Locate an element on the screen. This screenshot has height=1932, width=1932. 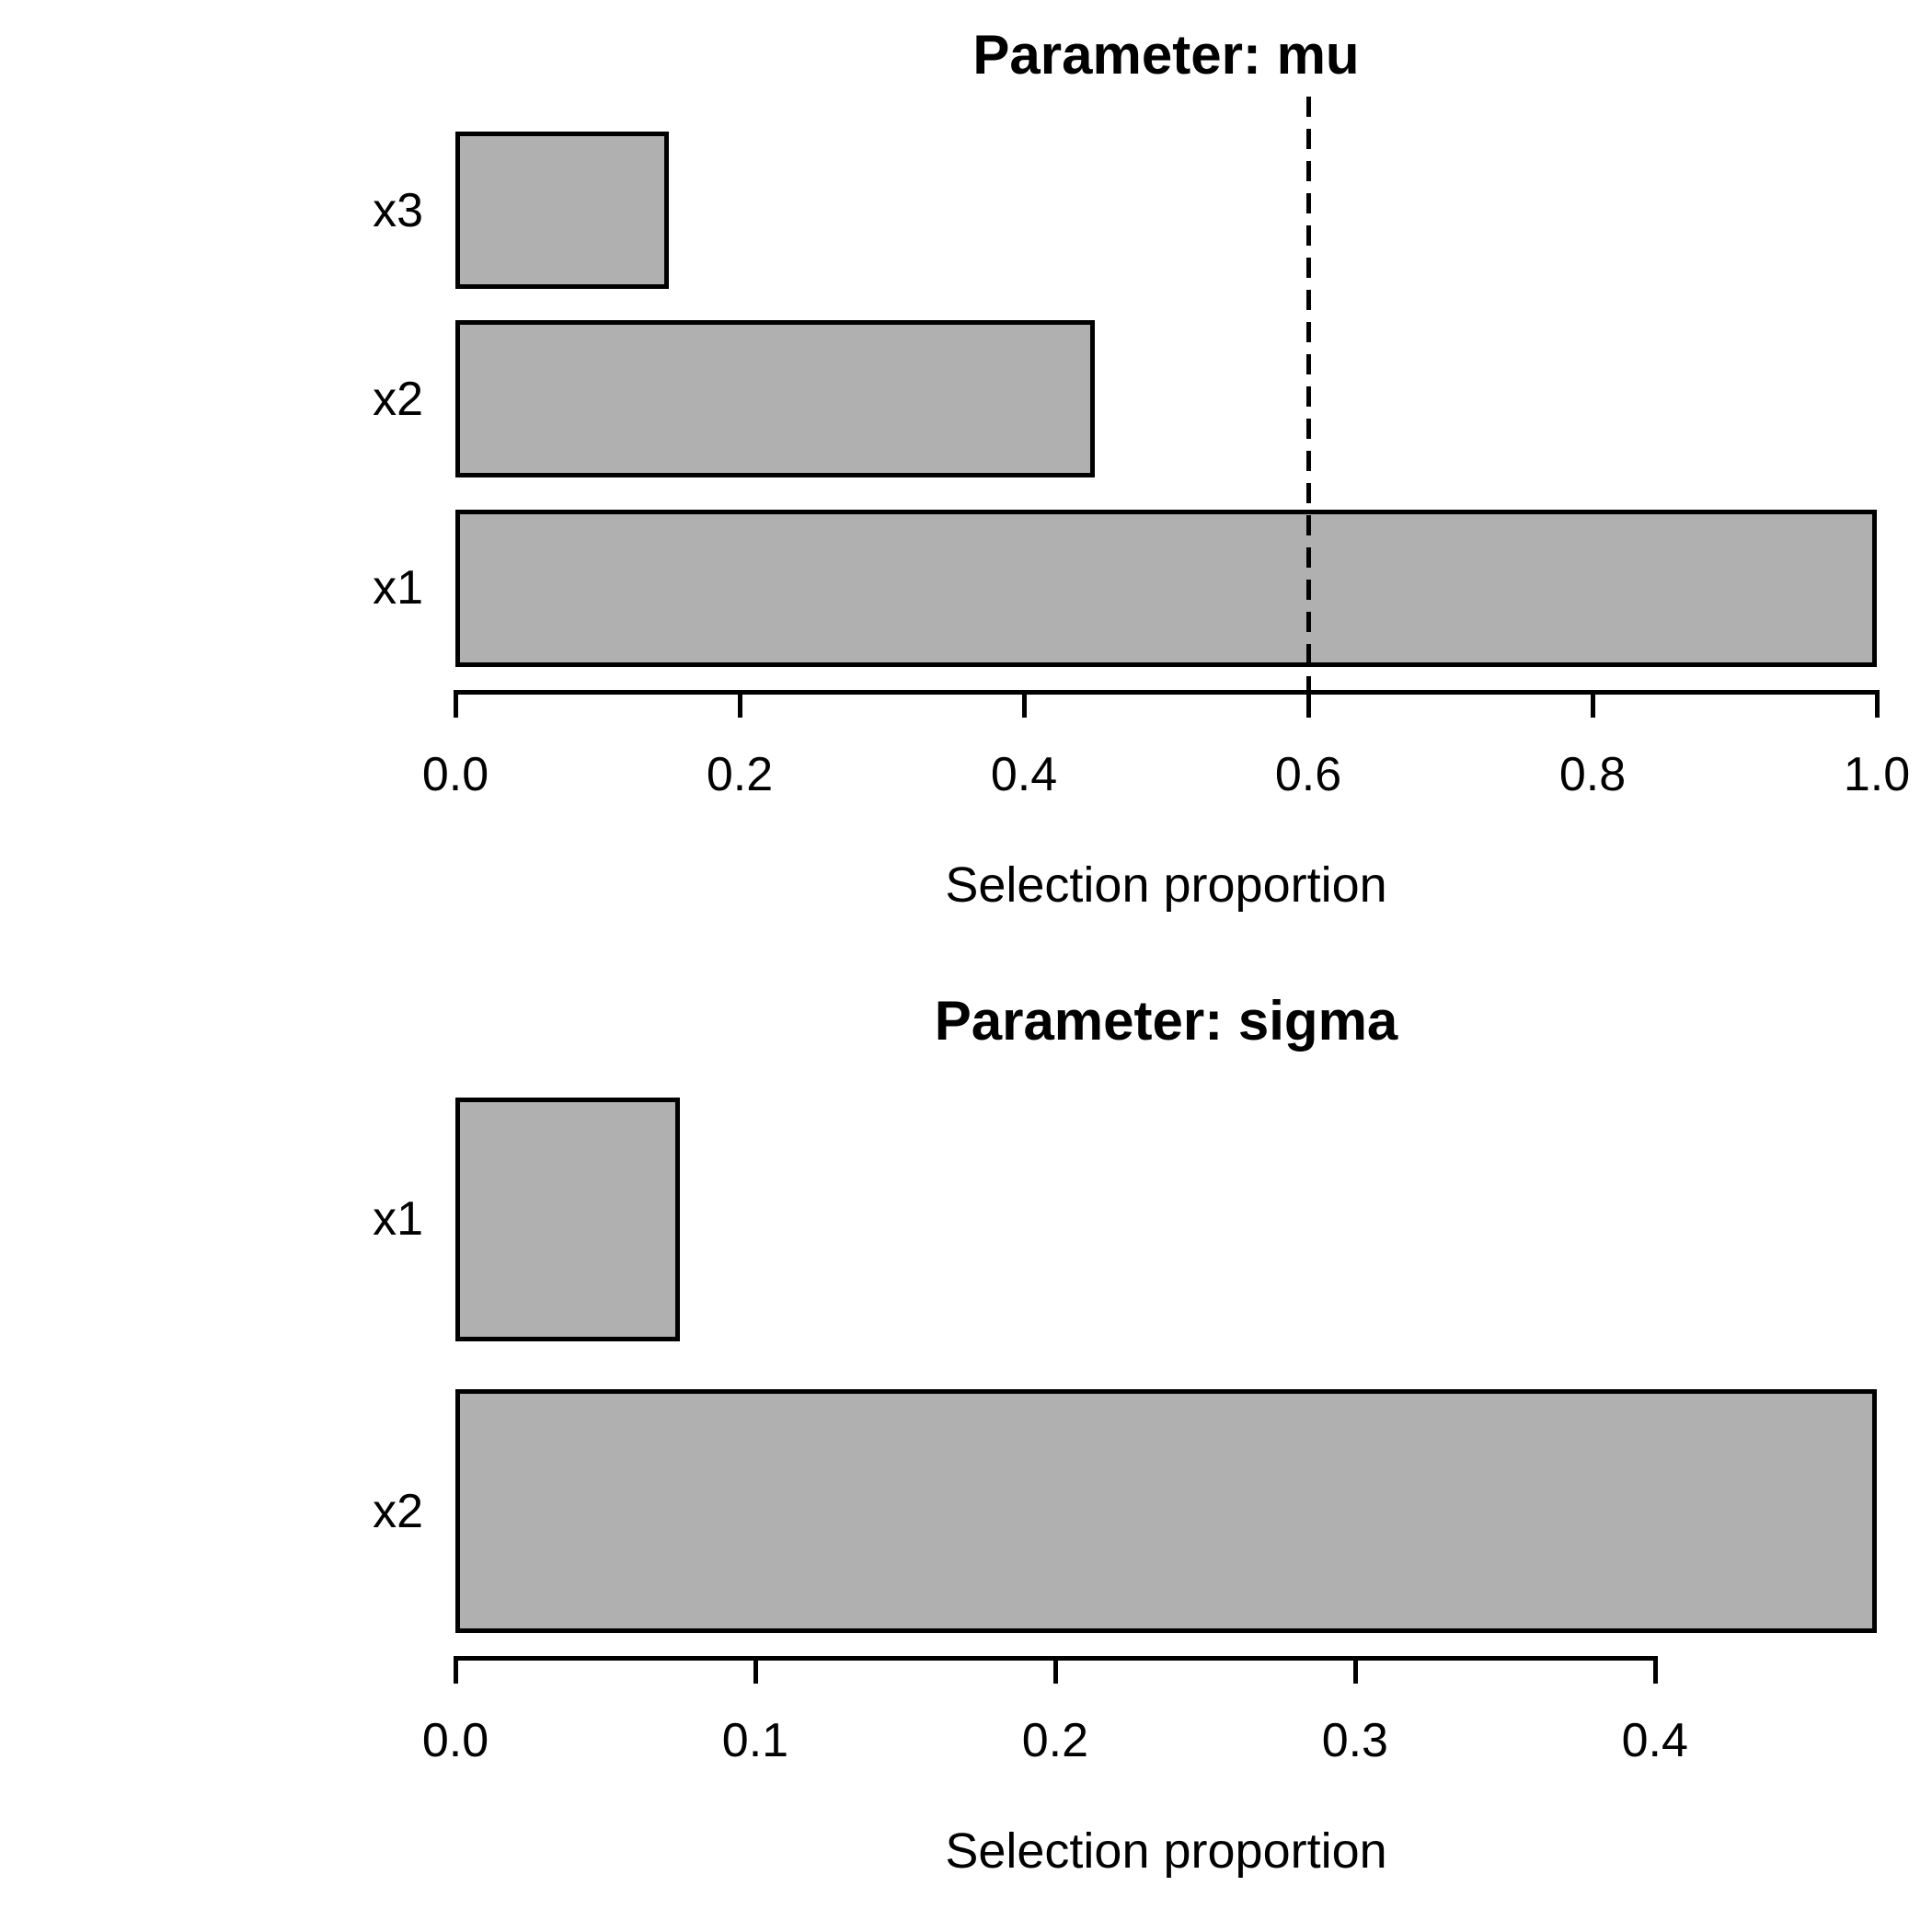
x-tick-label: 0.3 is located at coordinates (1354, 1740).